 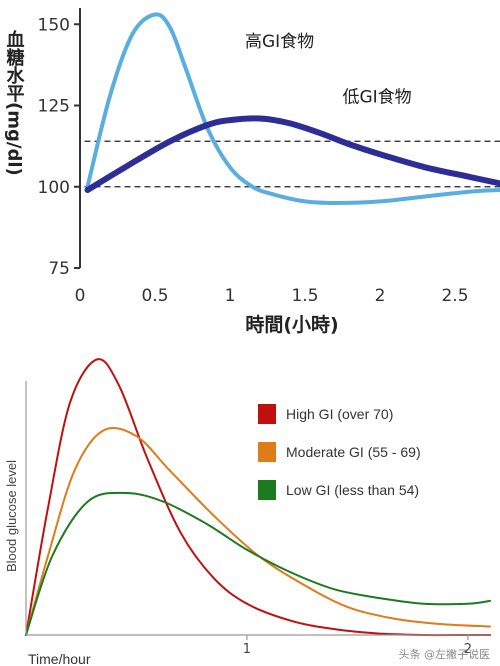 I want to click on y-tick-label: 125, so click(x=54, y=107).